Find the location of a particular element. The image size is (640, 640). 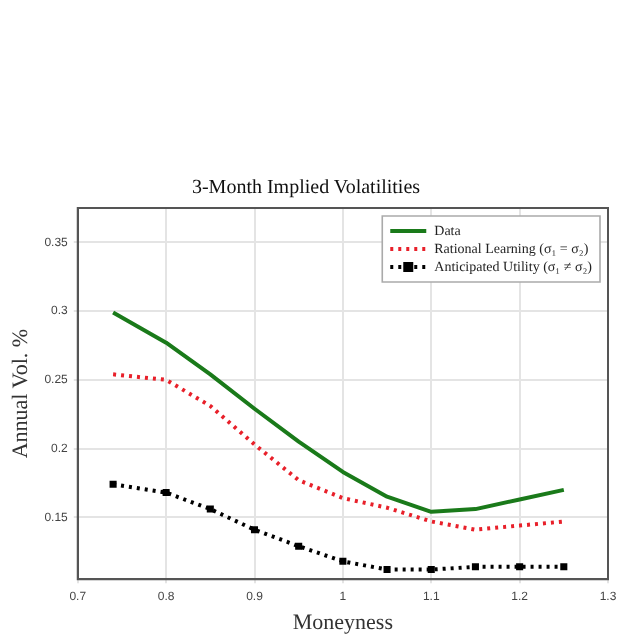

y-axis-title: Annual Vol. % is located at coordinates (20, 393).